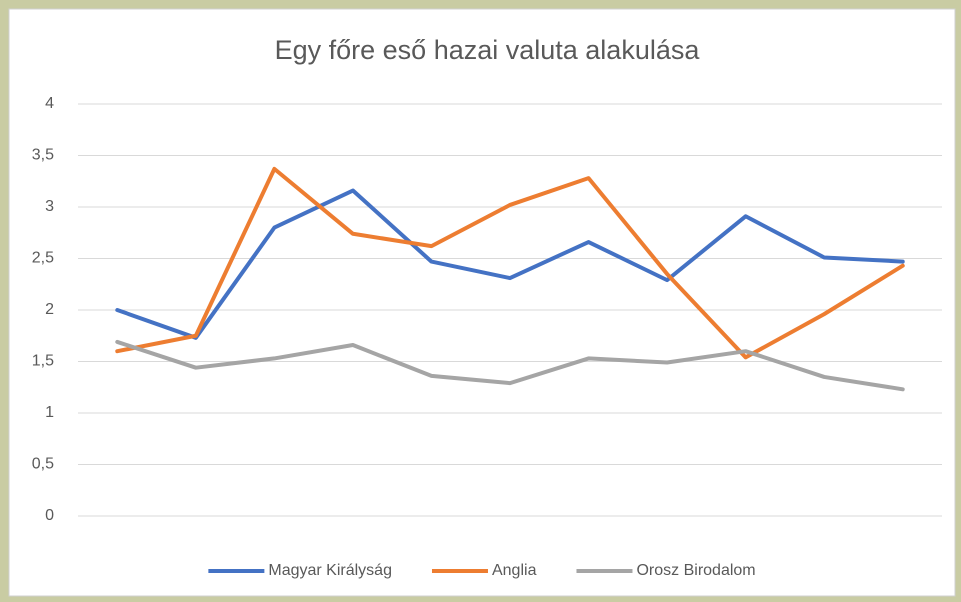  I want to click on legend-label: Orosz Birodalom, so click(695, 570).